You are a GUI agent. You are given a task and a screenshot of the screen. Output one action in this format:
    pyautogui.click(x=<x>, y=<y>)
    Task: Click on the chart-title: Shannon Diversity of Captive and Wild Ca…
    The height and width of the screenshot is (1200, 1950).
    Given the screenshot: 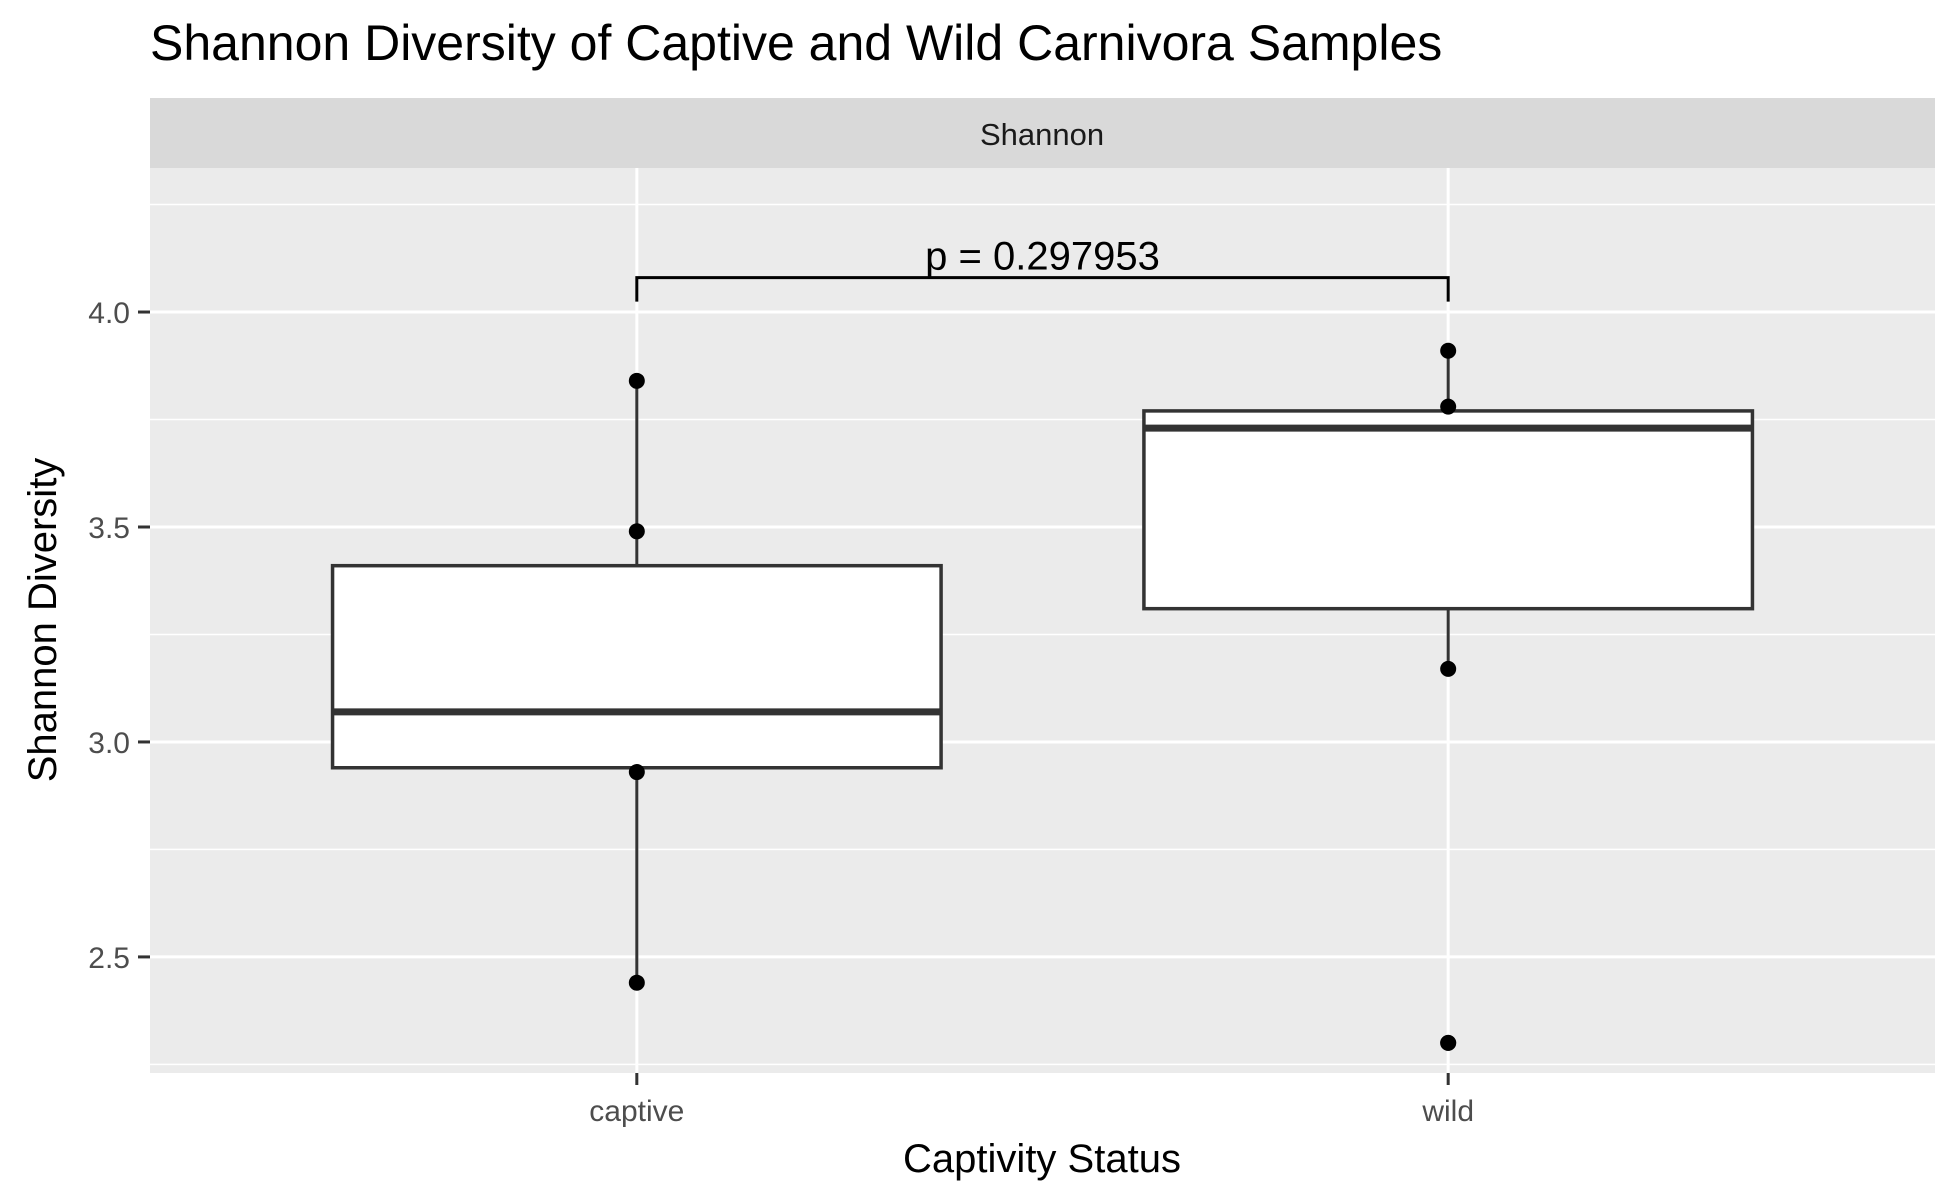 What is the action you would take?
    pyautogui.click(x=796, y=43)
    